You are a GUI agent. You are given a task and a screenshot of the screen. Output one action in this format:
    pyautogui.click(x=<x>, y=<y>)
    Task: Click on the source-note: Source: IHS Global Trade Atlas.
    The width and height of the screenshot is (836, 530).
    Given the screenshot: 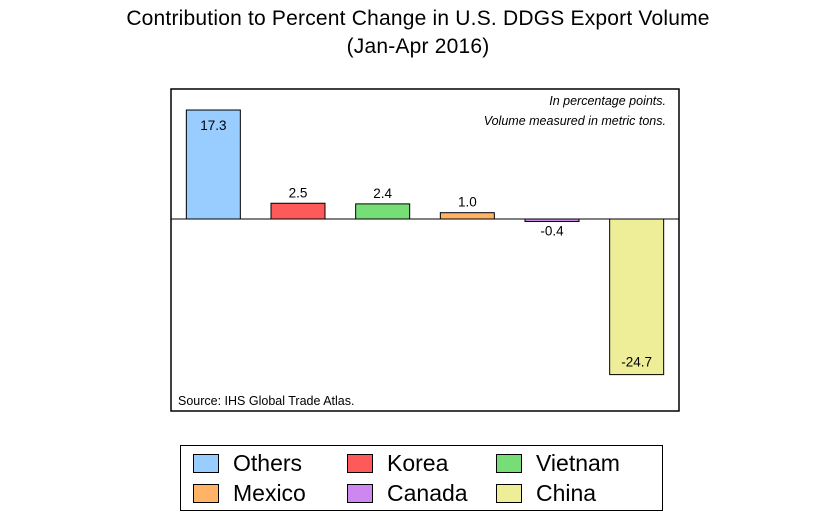 What is the action you would take?
    pyautogui.click(x=266, y=401)
    